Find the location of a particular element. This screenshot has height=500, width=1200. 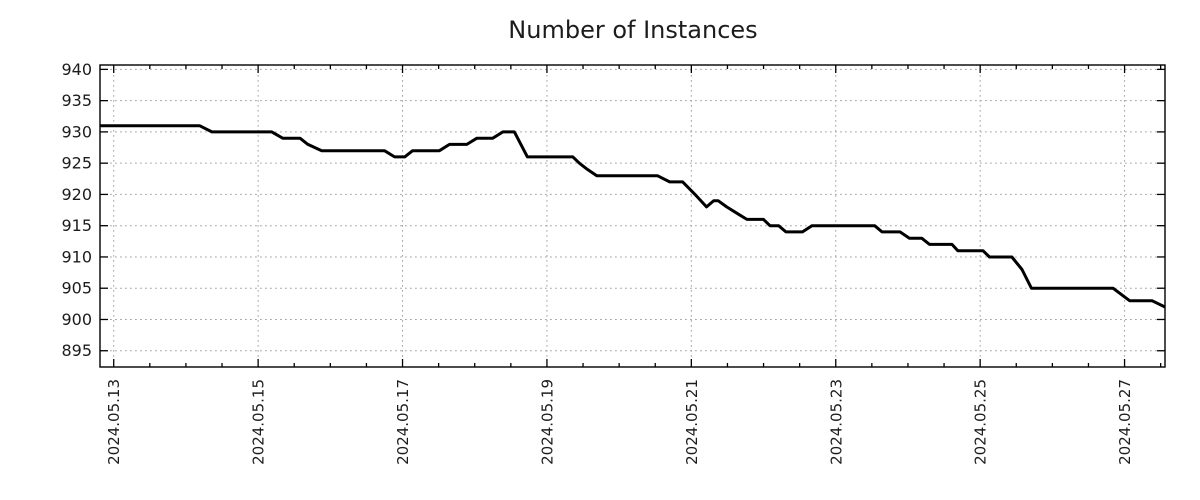

x-axis-tick-label: 2024.05.27 is located at coordinates (1125, 422).